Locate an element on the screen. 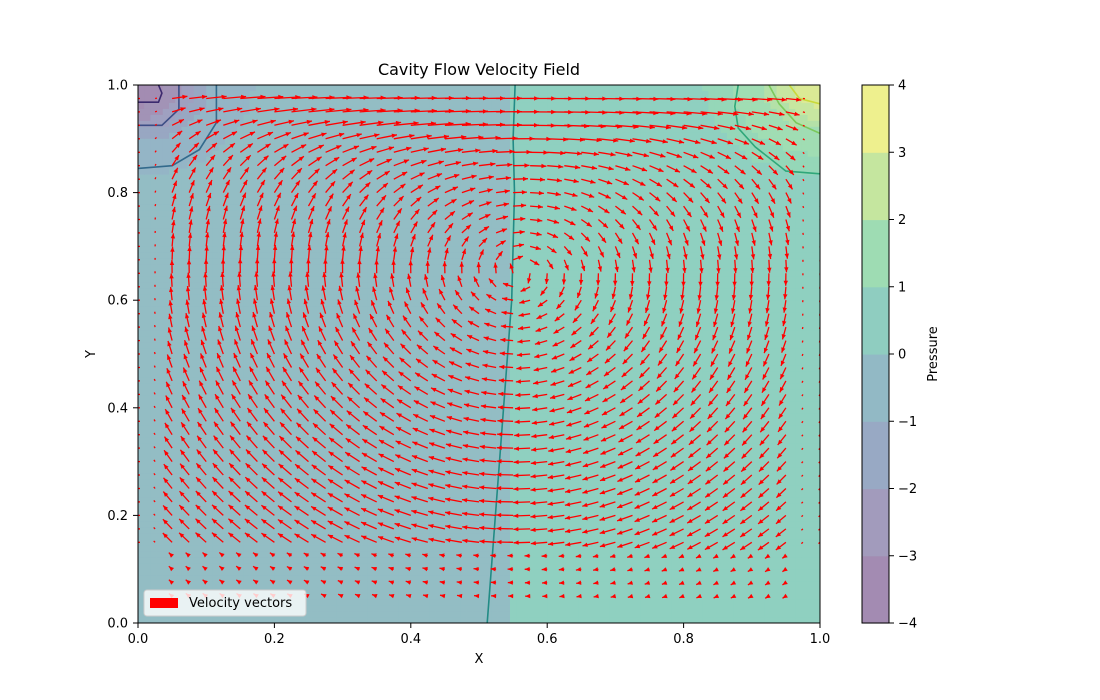 Image resolution: width=1100 pixels, height=700 pixels. colorbar: −4 −3 −2 −1 0 1 2 3 4 is located at coordinates (889, 355).